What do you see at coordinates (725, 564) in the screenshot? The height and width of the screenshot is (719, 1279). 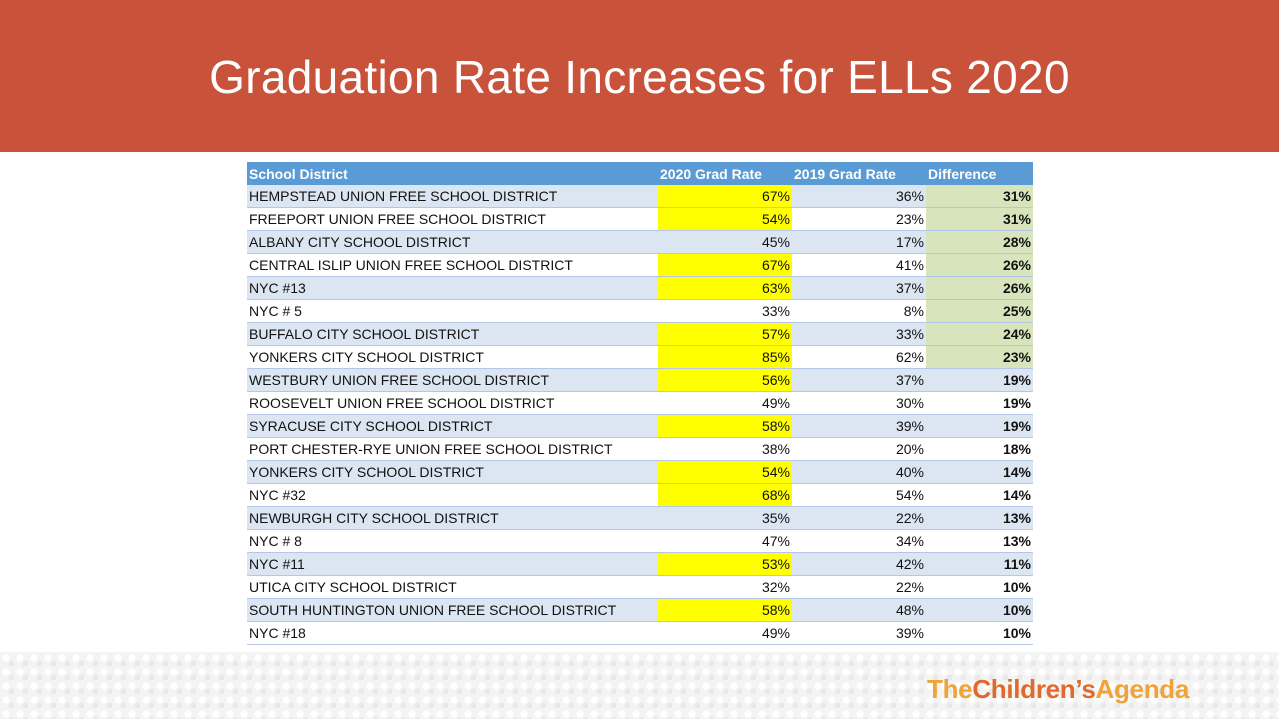 I see `cell-2020-grad-rate: 53%` at bounding box center [725, 564].